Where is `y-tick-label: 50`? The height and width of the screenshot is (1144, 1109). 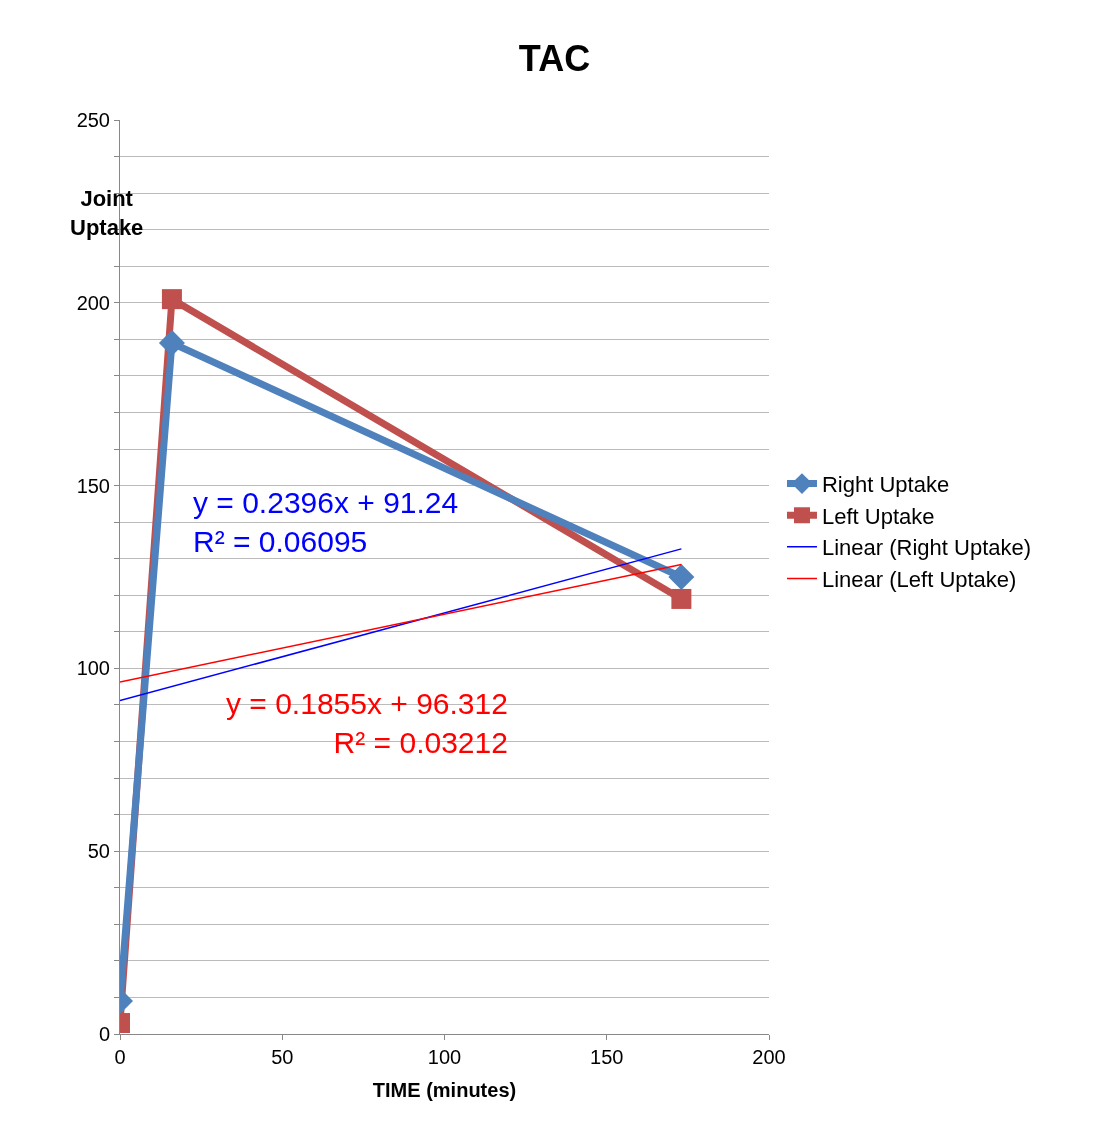
y-tick-label: 50 is located at coordinates (98, 851).